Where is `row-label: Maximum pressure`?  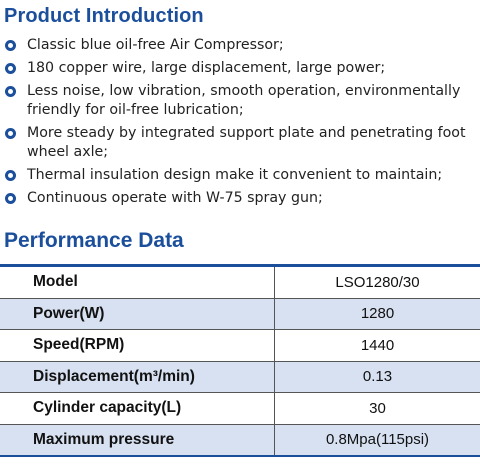
row-label: Maximum pressure is located at coordinates (137, 440).